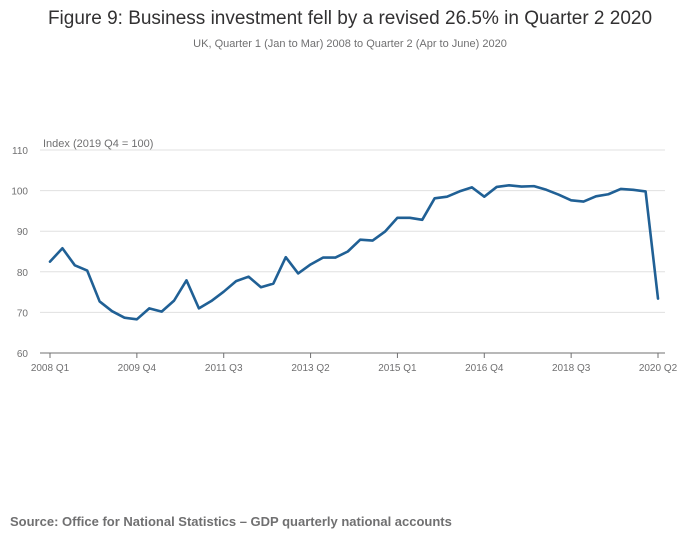  I want to click on x-tick-label: 2011 Q3, so click(224, 368).